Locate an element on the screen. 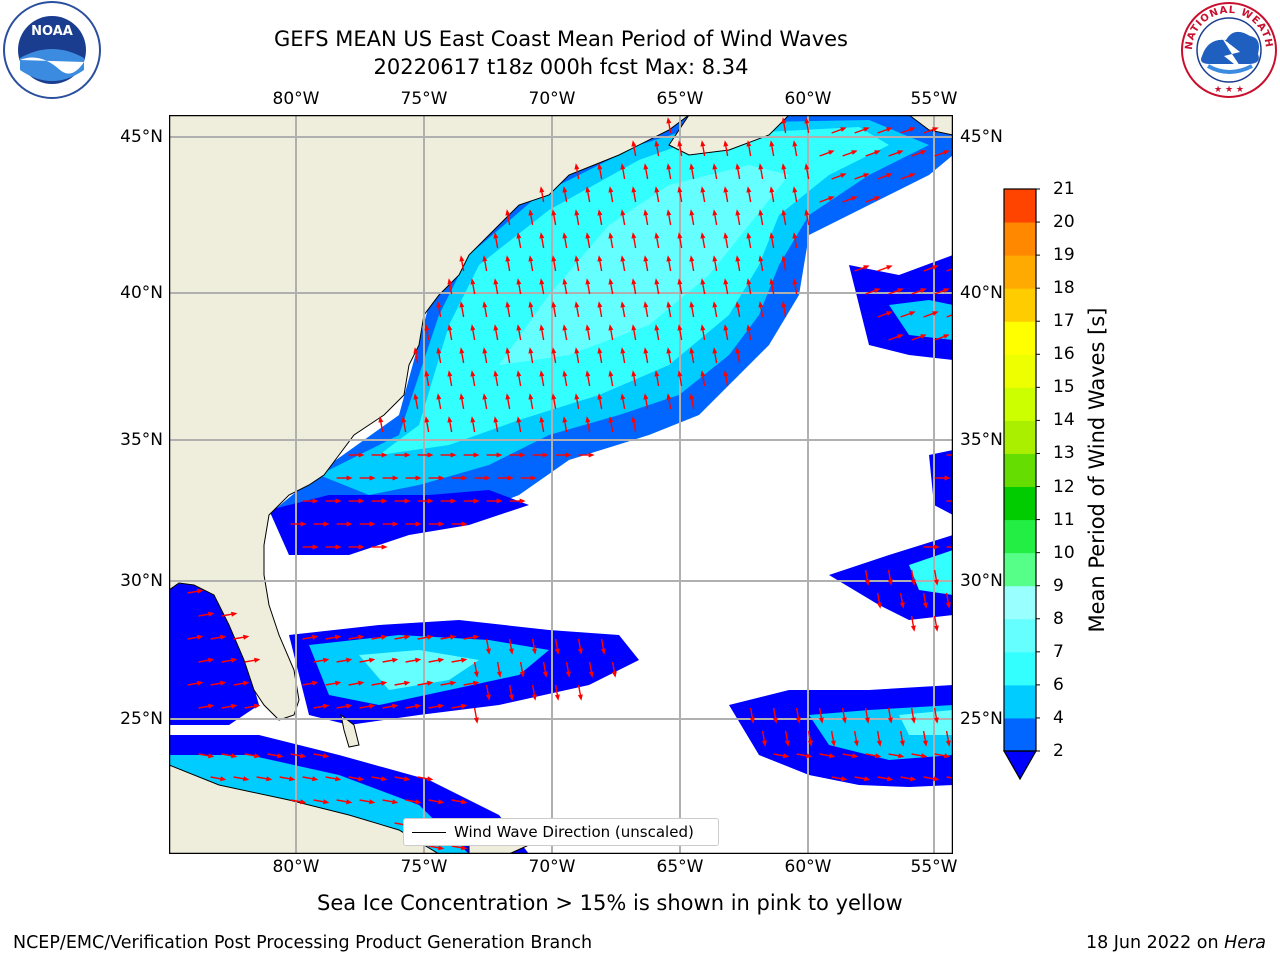 This screenshot has height=960, width=1280. lon-tick-bottom-60w: 60°W is located at coordinates (808, 867).